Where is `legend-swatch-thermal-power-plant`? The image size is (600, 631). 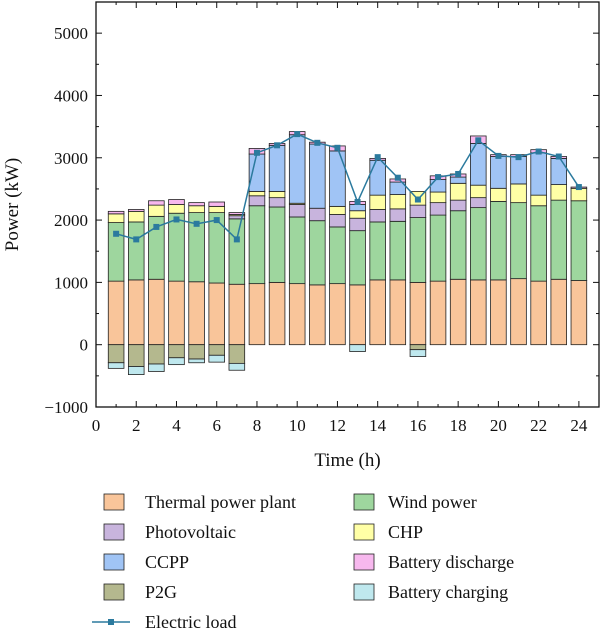 legend-swatch-thermal-power-plant is located at coordinates (114, 502).